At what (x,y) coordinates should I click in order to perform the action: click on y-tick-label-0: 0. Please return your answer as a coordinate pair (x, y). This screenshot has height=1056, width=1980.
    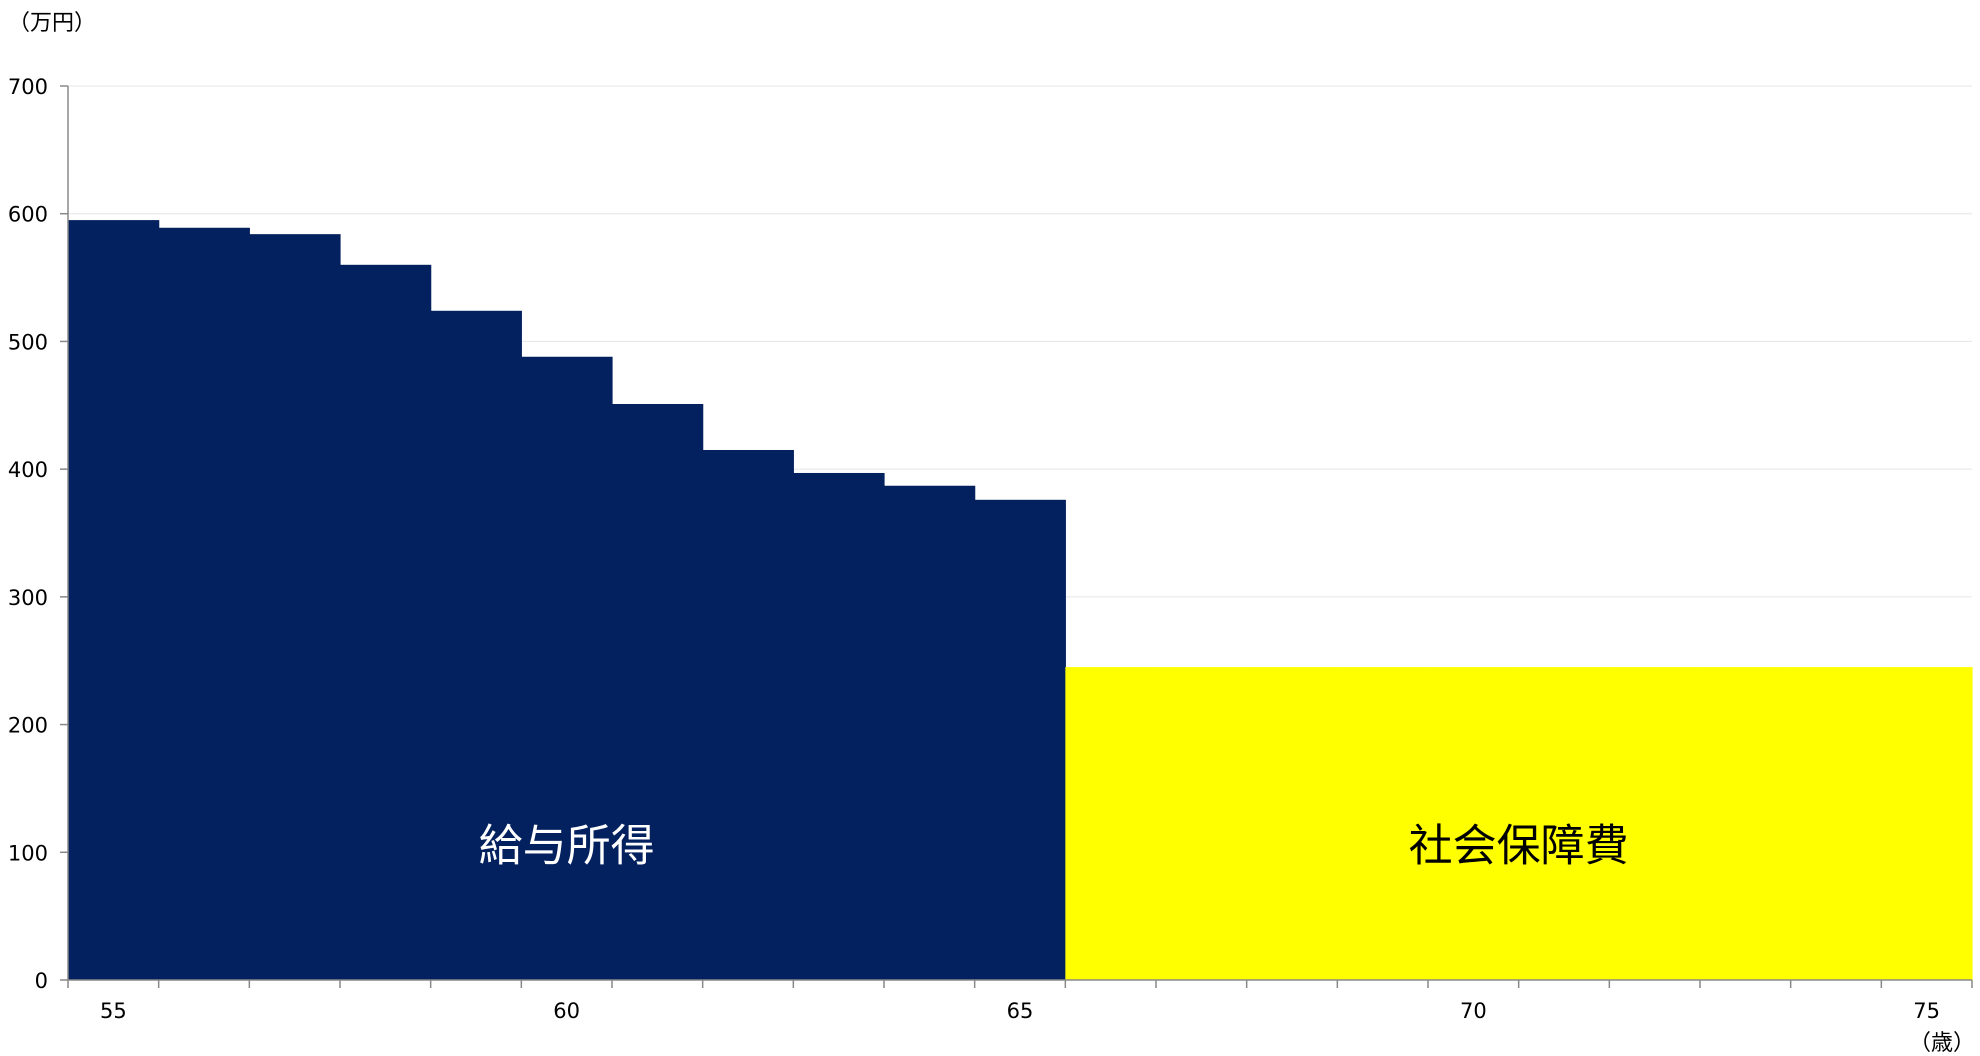
    Looking at the image, I should click on (41, 981).